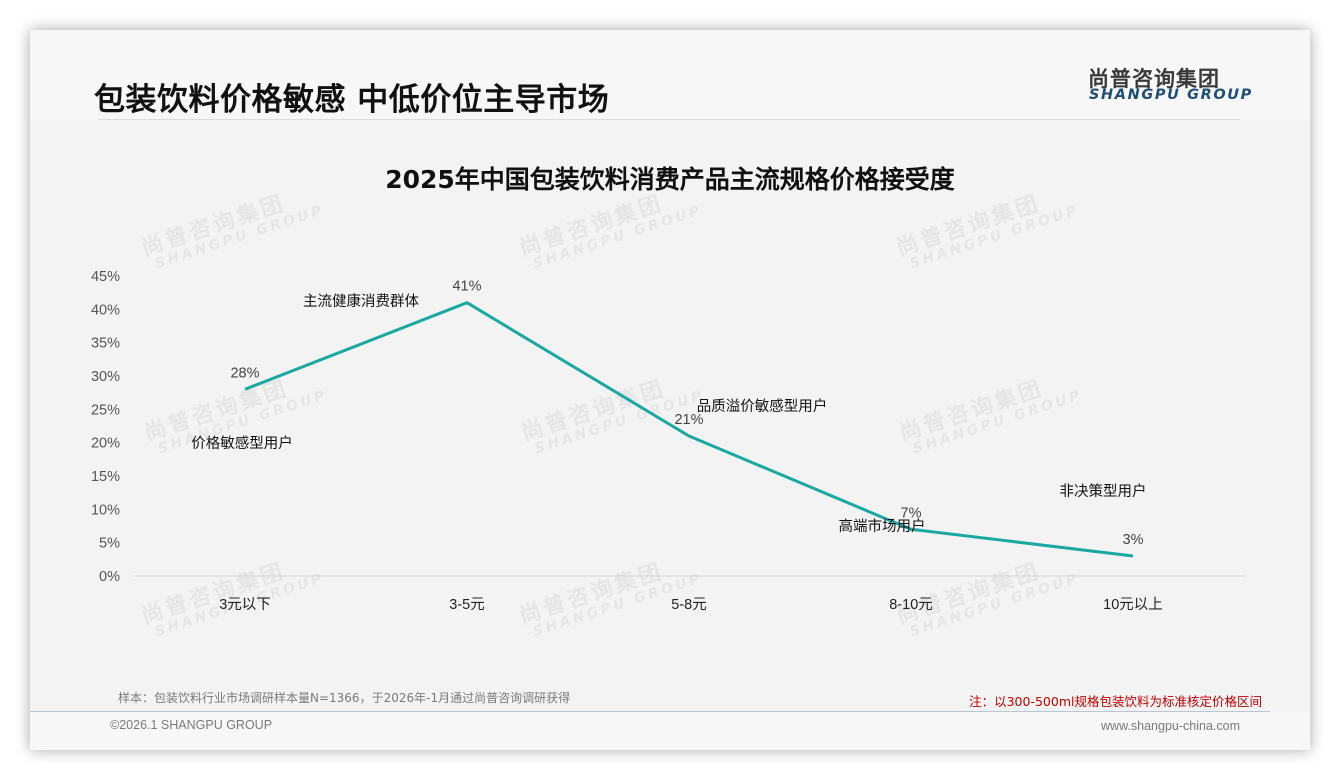 This screenshot has height=780, width=1340. What do you see at coordinates (105, 410) in the screenshot?
I see `y-tick-label: 25%` at bounding box center [105, 410].